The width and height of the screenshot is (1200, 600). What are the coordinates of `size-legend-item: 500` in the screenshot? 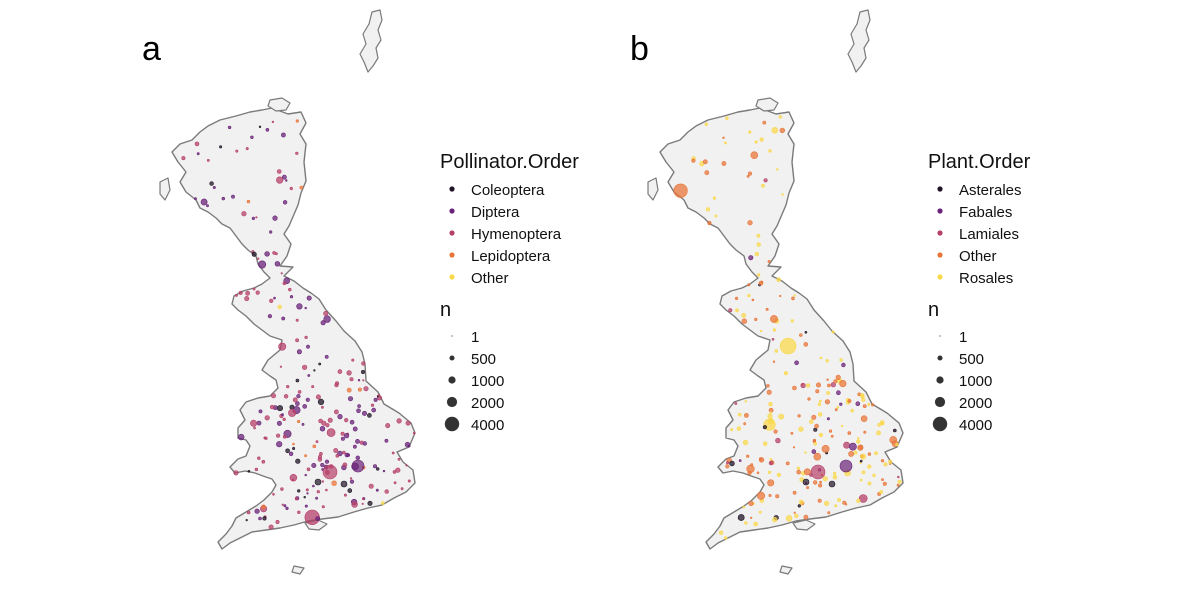 It's located at (472, 359).